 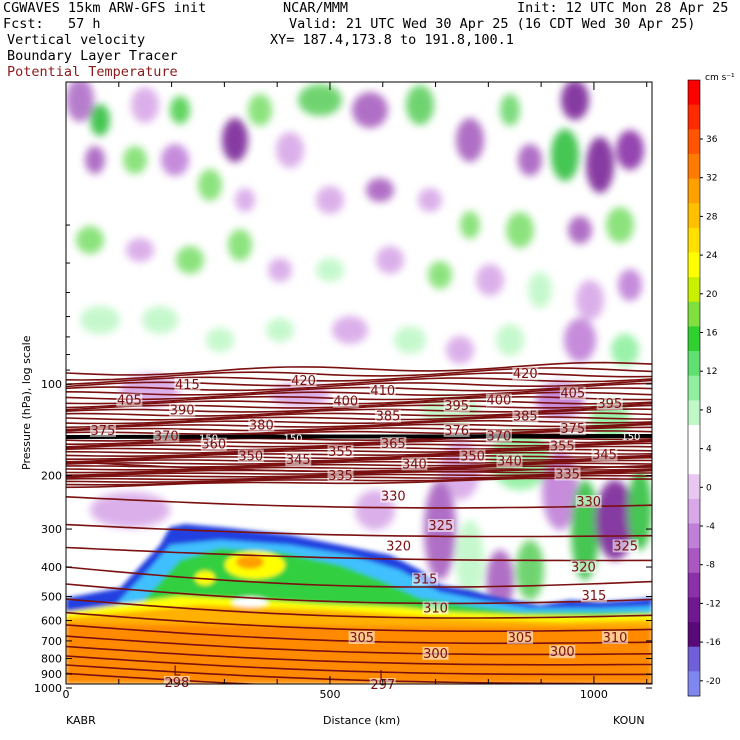 I want to click on theta-label: 360, so click(x=213, y=445).